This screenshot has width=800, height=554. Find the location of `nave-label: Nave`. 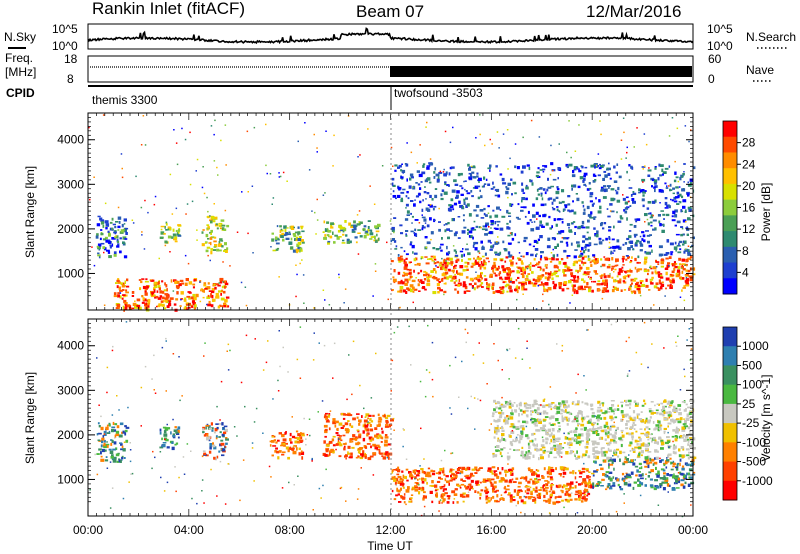

nave-label: Nave is located at coordinates (760, 70).